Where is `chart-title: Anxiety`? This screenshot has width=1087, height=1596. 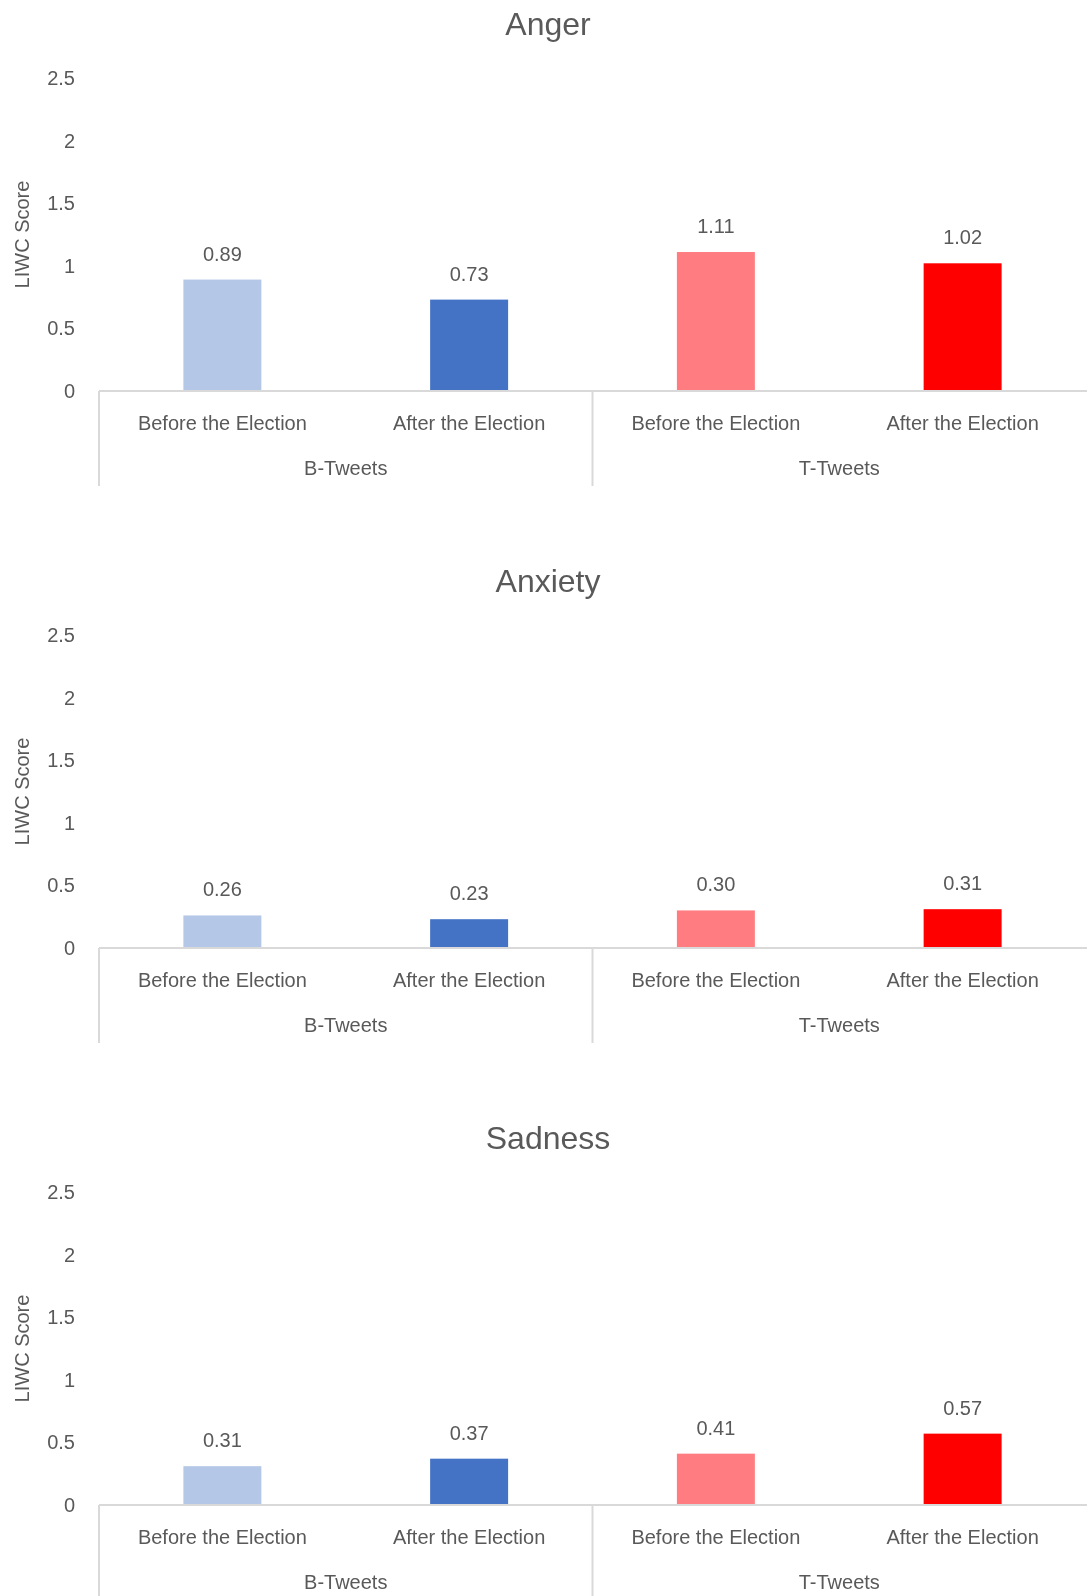 chart-title: Anxiety is located at coordinates (548, 581).